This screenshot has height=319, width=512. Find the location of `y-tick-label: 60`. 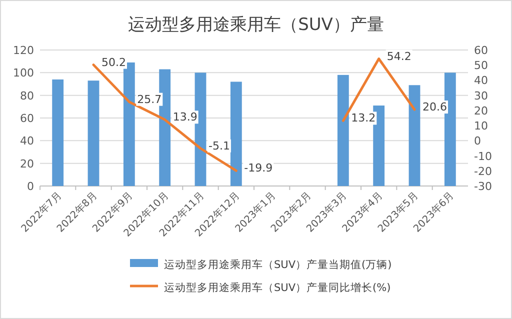

y-tick-label: 60 is located at coordinates (27, 118).